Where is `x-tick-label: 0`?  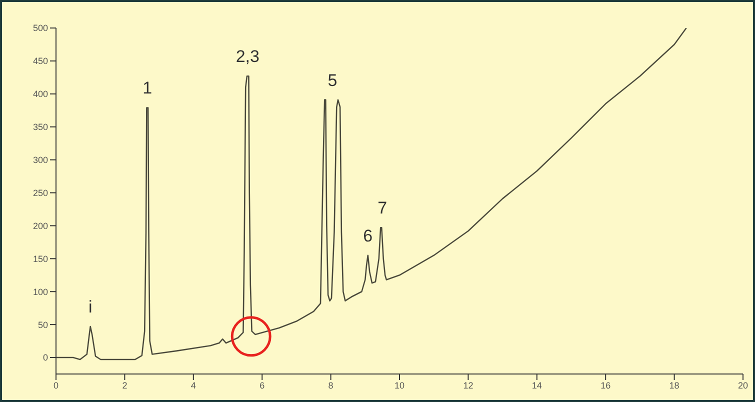 x-tick-label: 0 is located at coordinates (56, 385).